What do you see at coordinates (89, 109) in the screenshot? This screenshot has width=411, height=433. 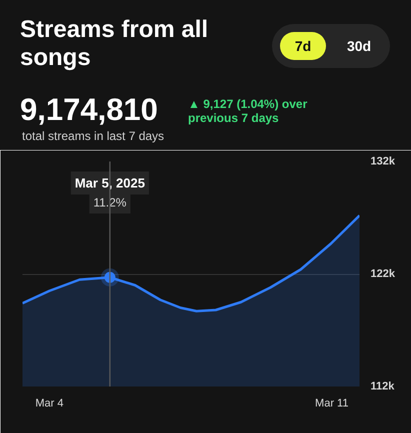 I see `text: 9,174,810` at bounding box center [89, 109].